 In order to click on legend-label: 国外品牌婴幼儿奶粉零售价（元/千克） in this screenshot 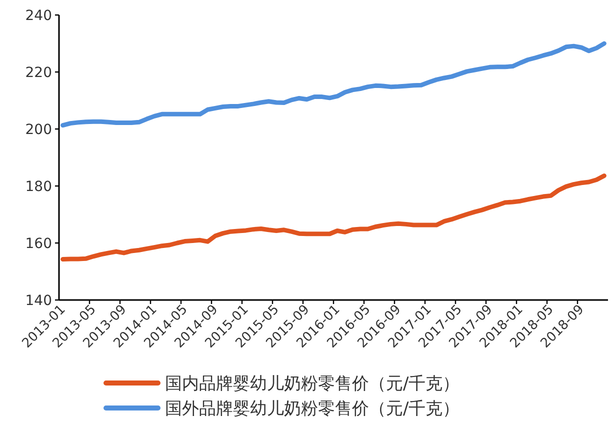, I will do `click(312, 409)`.